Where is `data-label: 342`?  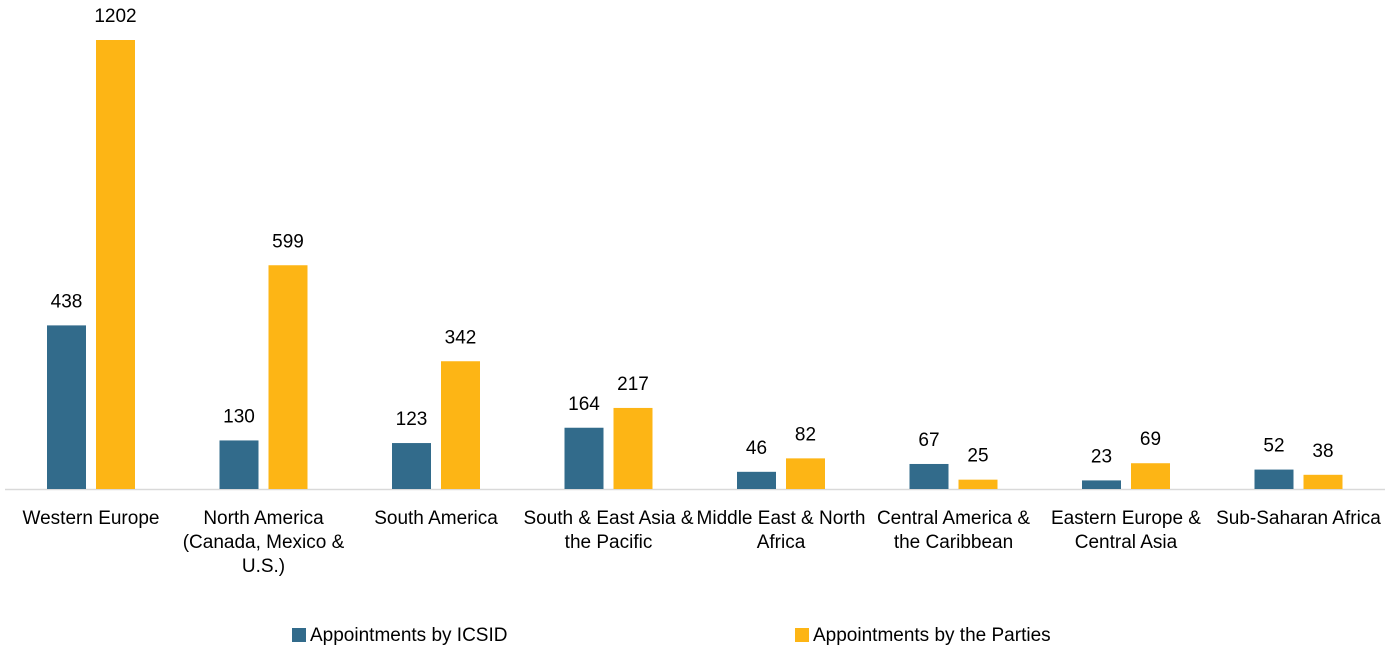 data-label: 342 is located at coordinates (461, 337).